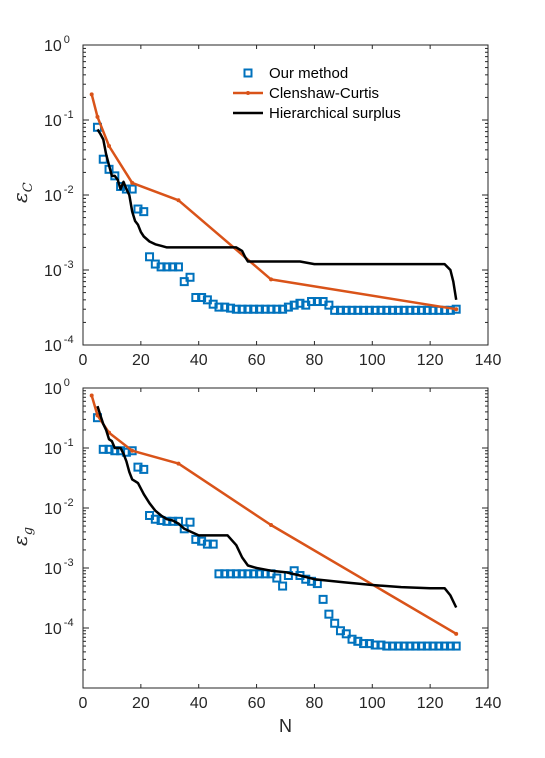 The image size is (545, 758). What do you see at coordinates (285, 726) in the screenshot?
I see `x-axis-label: N` at bounding box center [285, 726].